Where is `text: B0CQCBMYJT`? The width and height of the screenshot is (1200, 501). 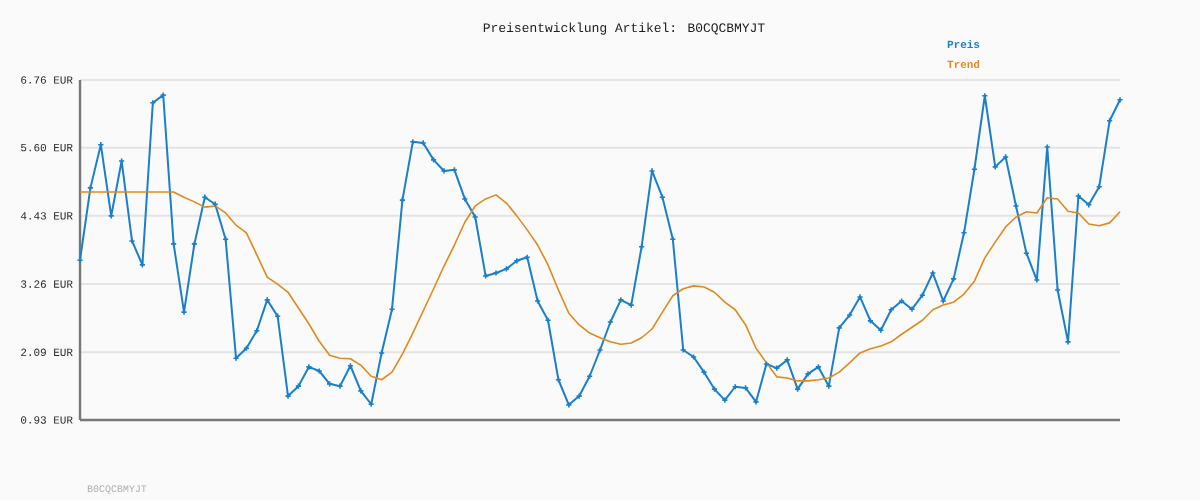 text: B0CQCBMYJT is located at coordinates (117, 490).